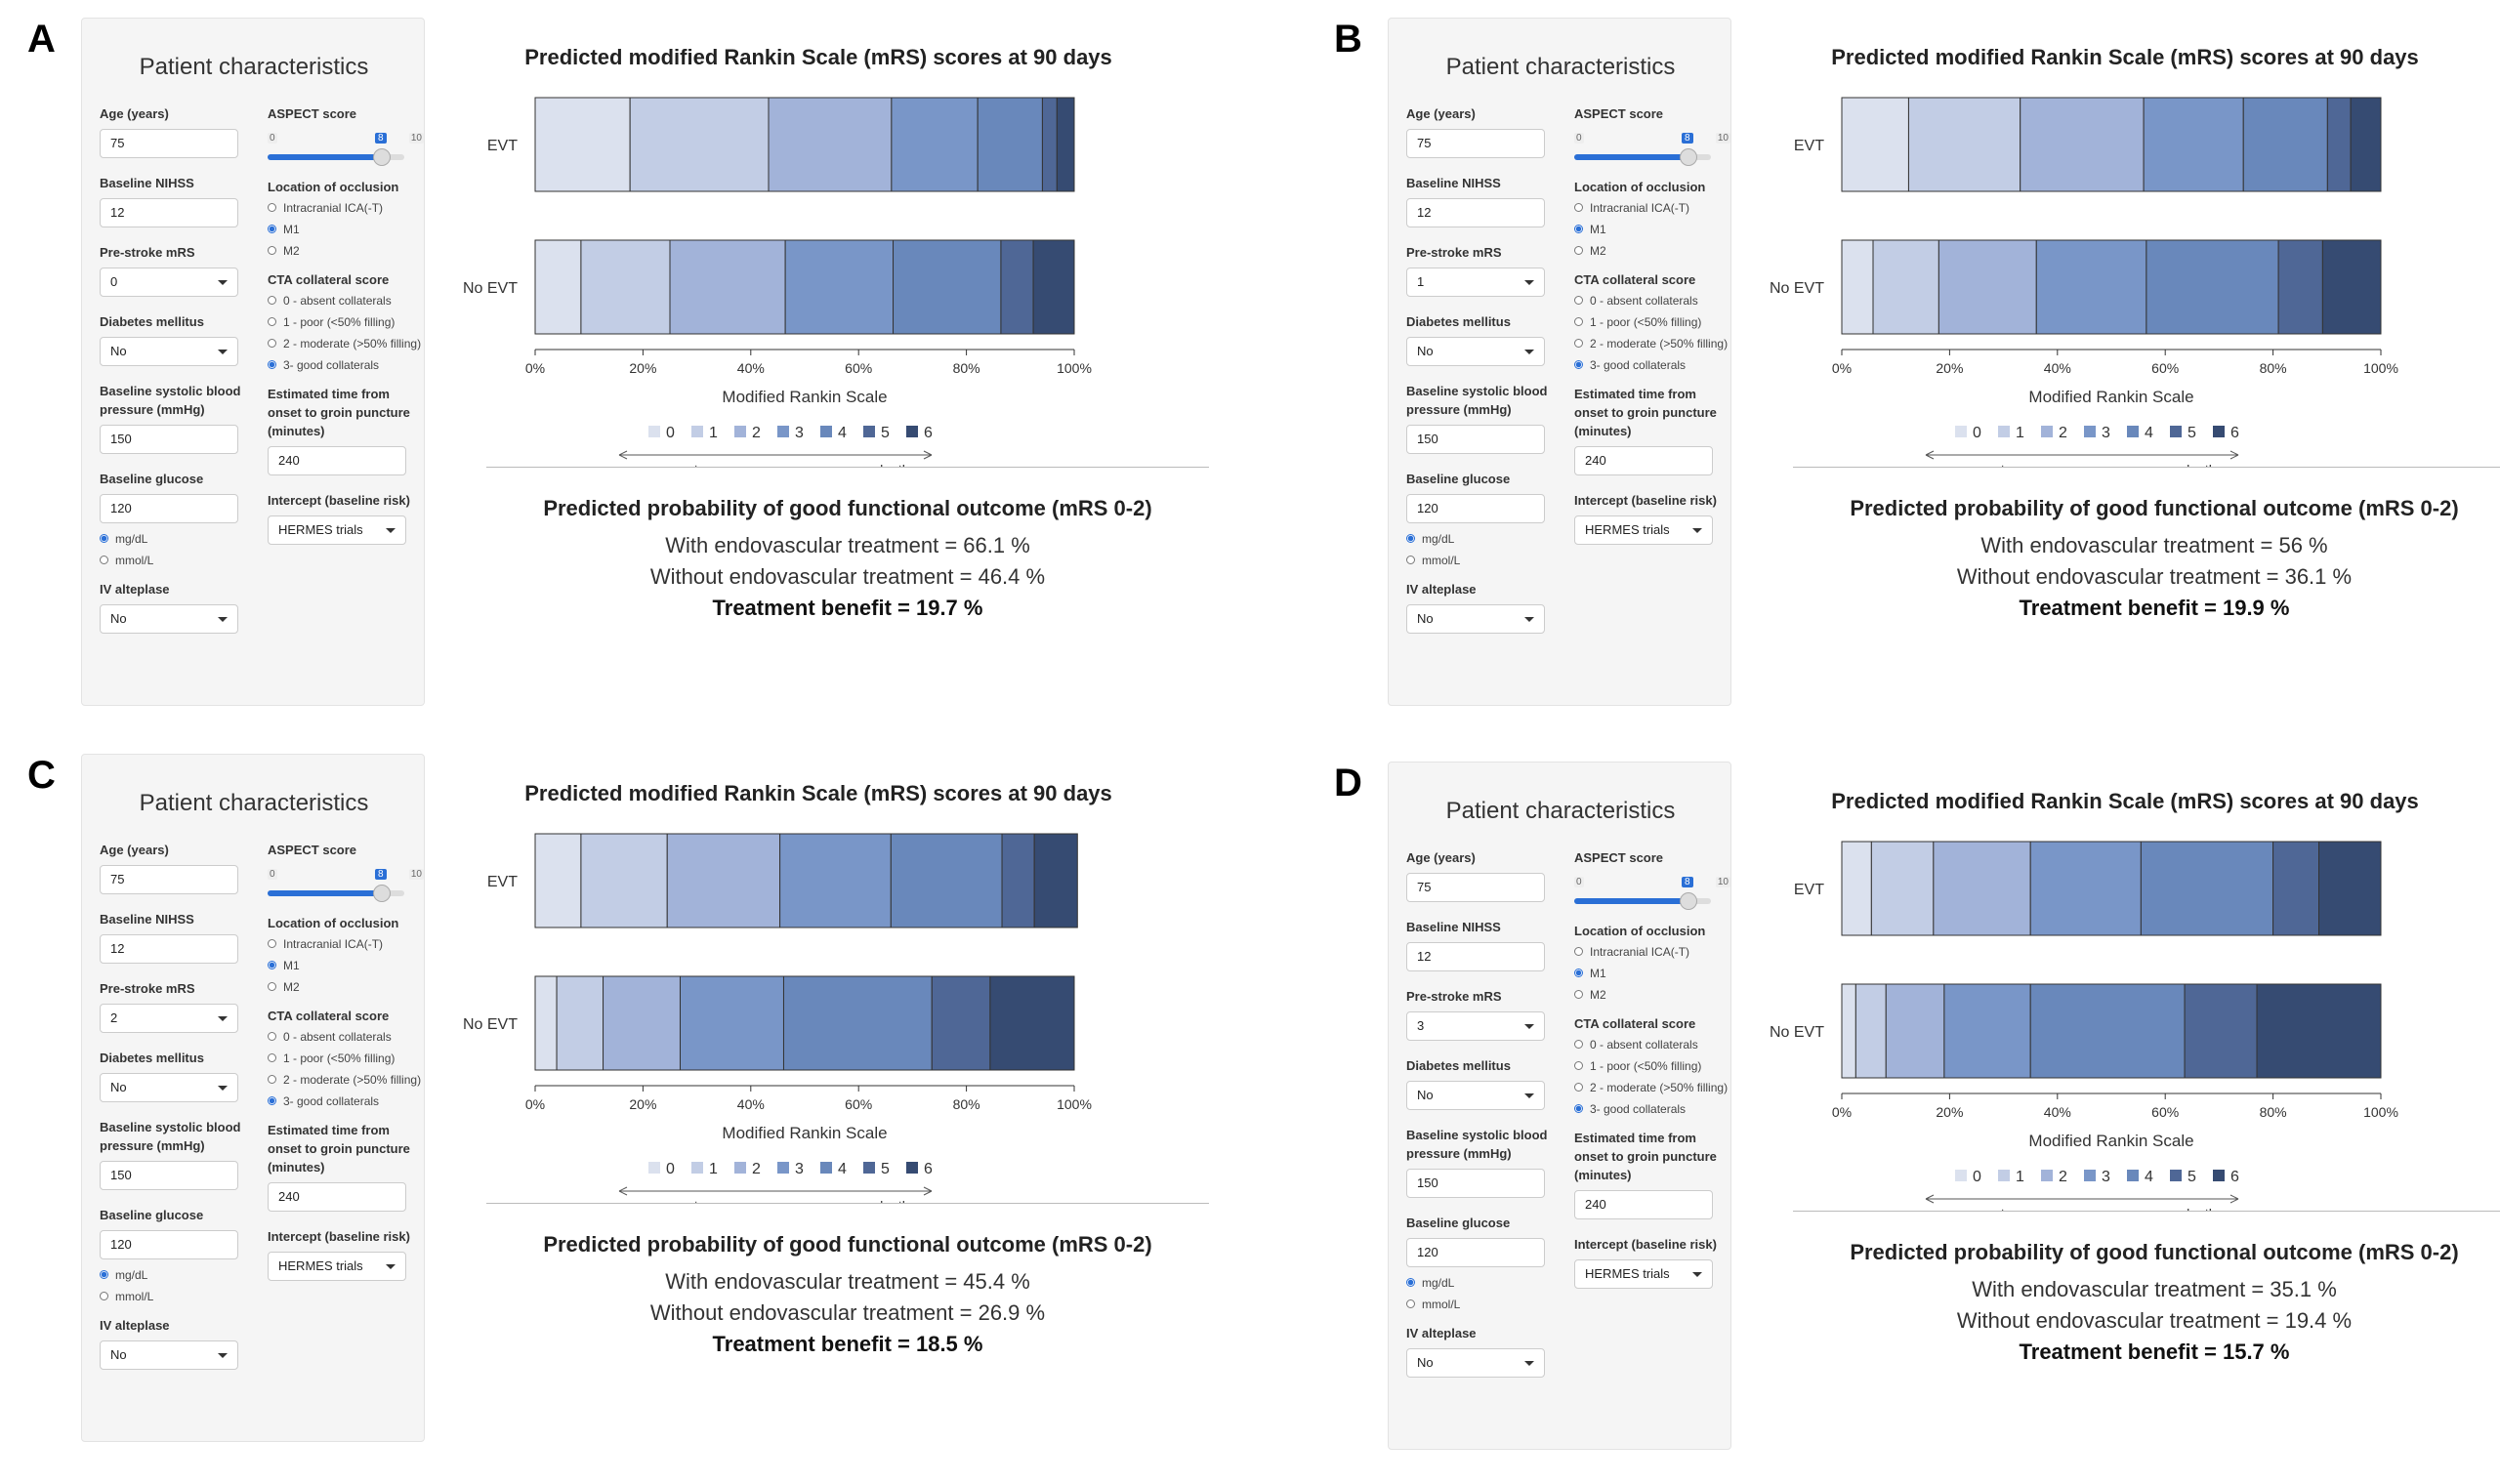 This screenshot has width=2500, height=1484. Describe the element at coordinates (1475, 283) in the screenshot. I see `prestroke-mrs-select: 1` at that location.